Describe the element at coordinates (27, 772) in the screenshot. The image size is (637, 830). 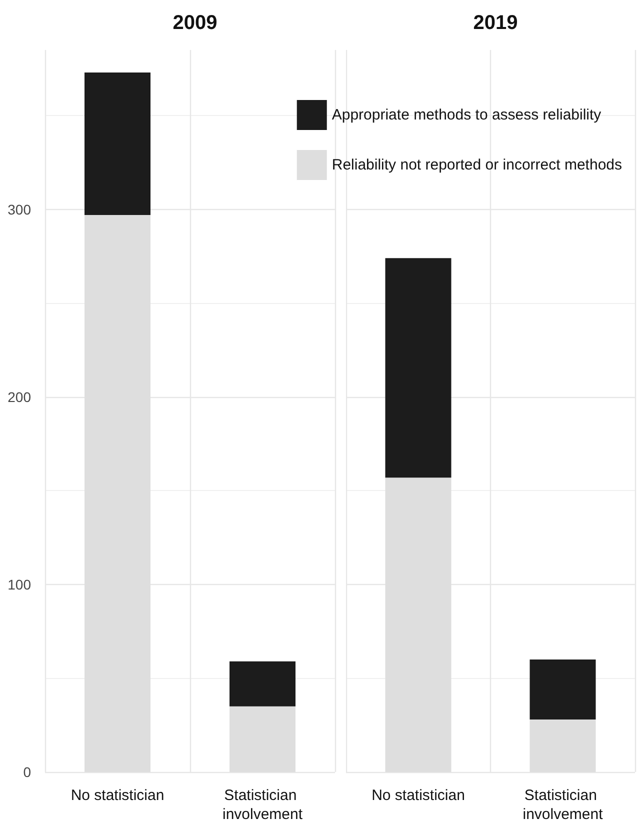
I see `y-tick-label: 0` at that location.